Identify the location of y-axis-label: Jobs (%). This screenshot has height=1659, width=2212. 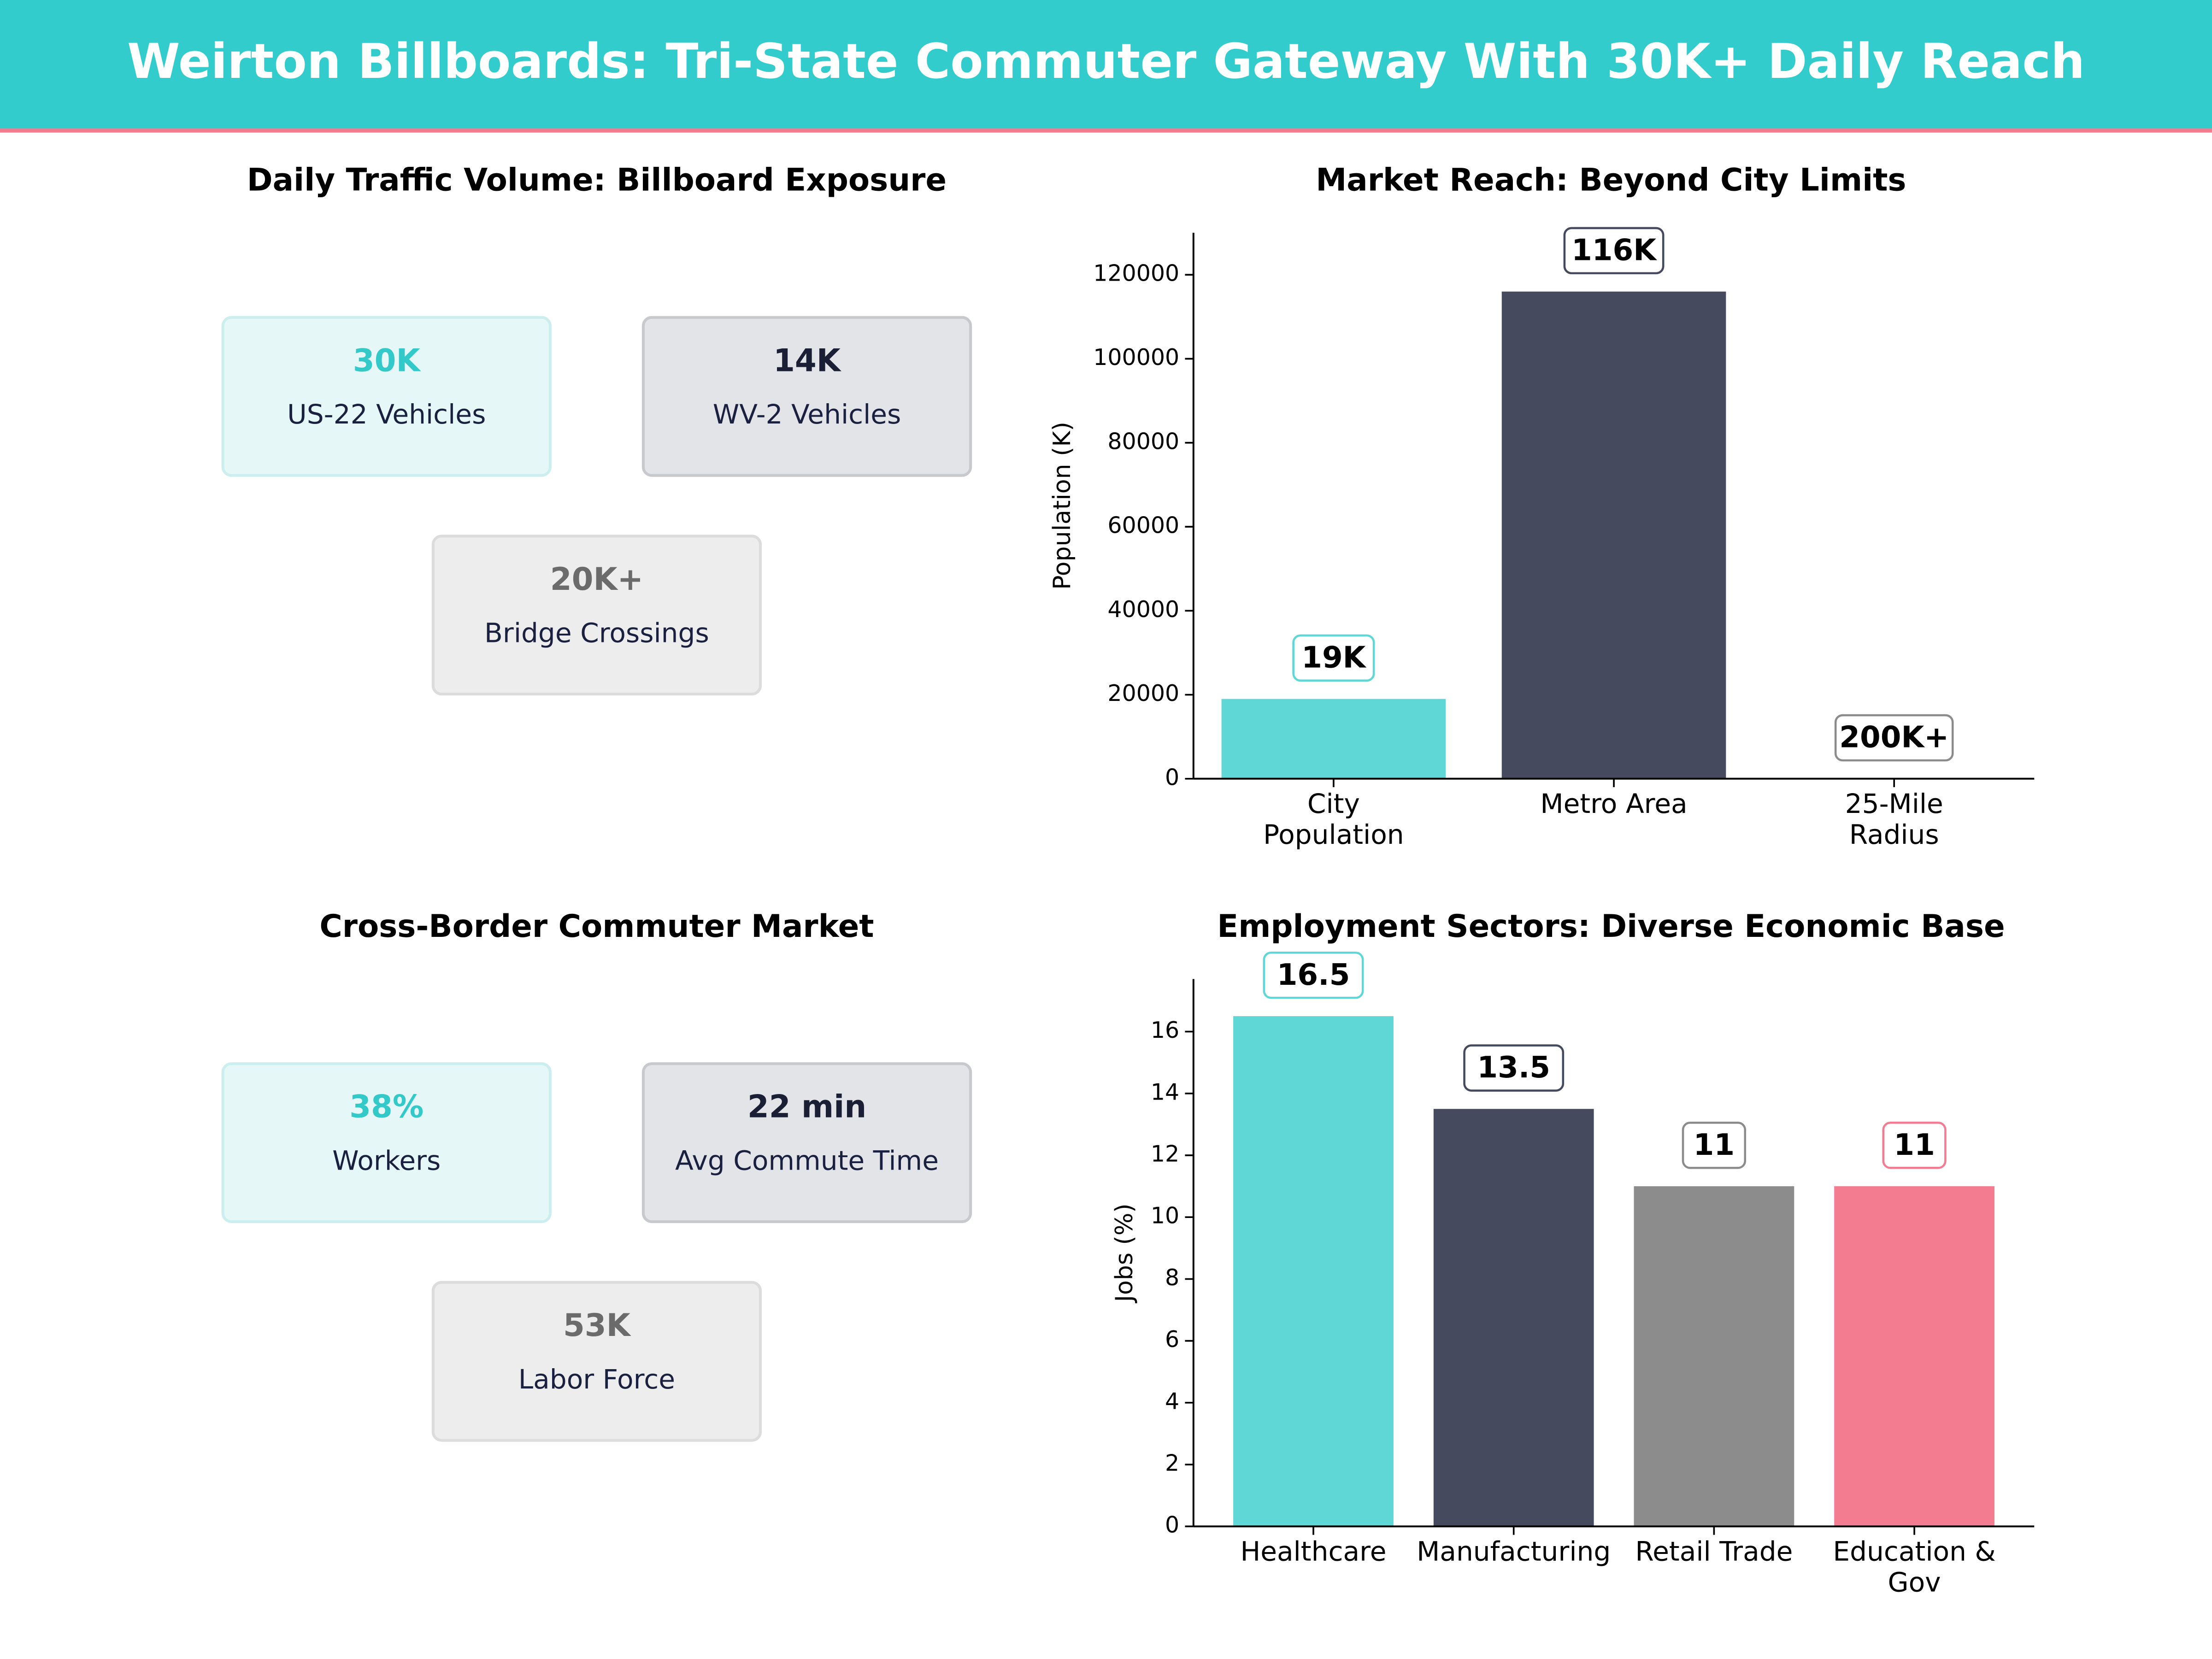
(1124, 1253).